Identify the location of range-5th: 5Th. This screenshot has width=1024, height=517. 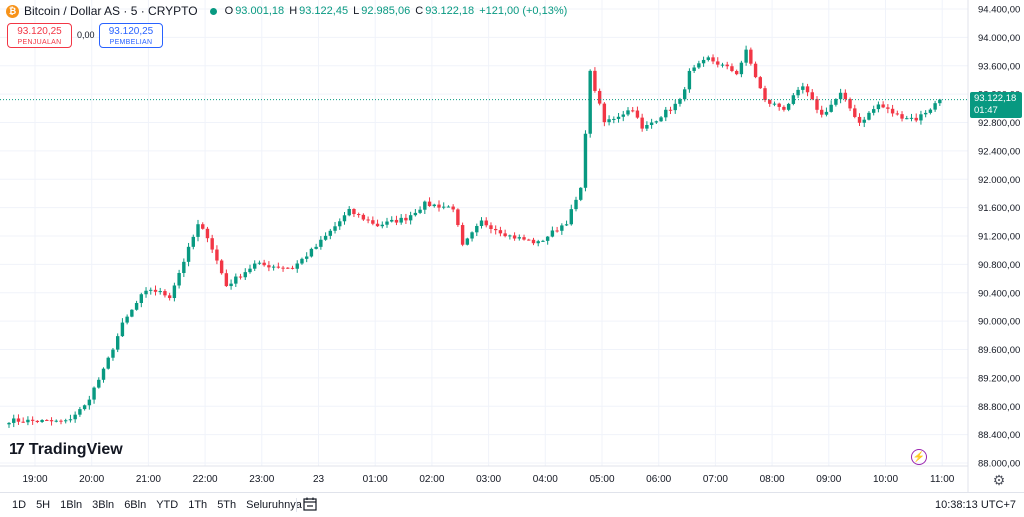
(227, 505).